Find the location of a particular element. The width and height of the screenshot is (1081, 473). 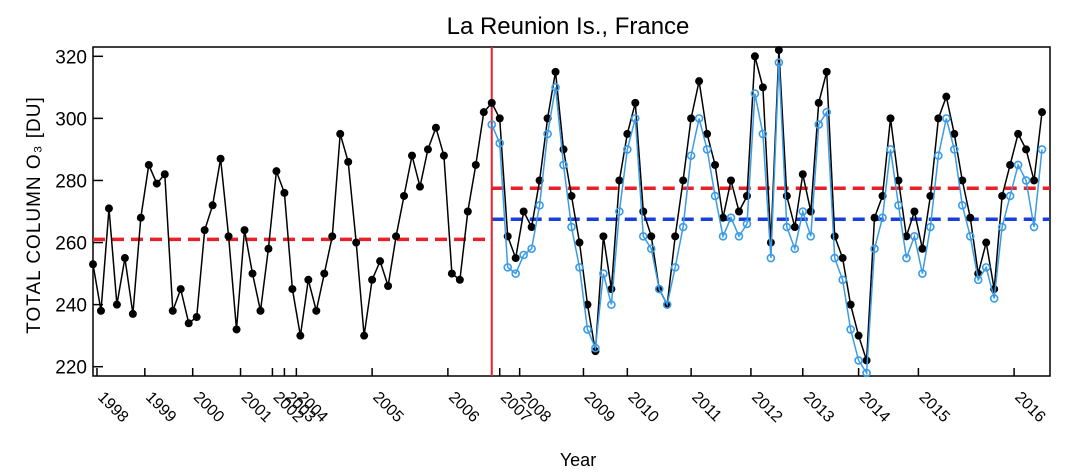

x-tick-label: 2010 is located at coordinates (642, 407).